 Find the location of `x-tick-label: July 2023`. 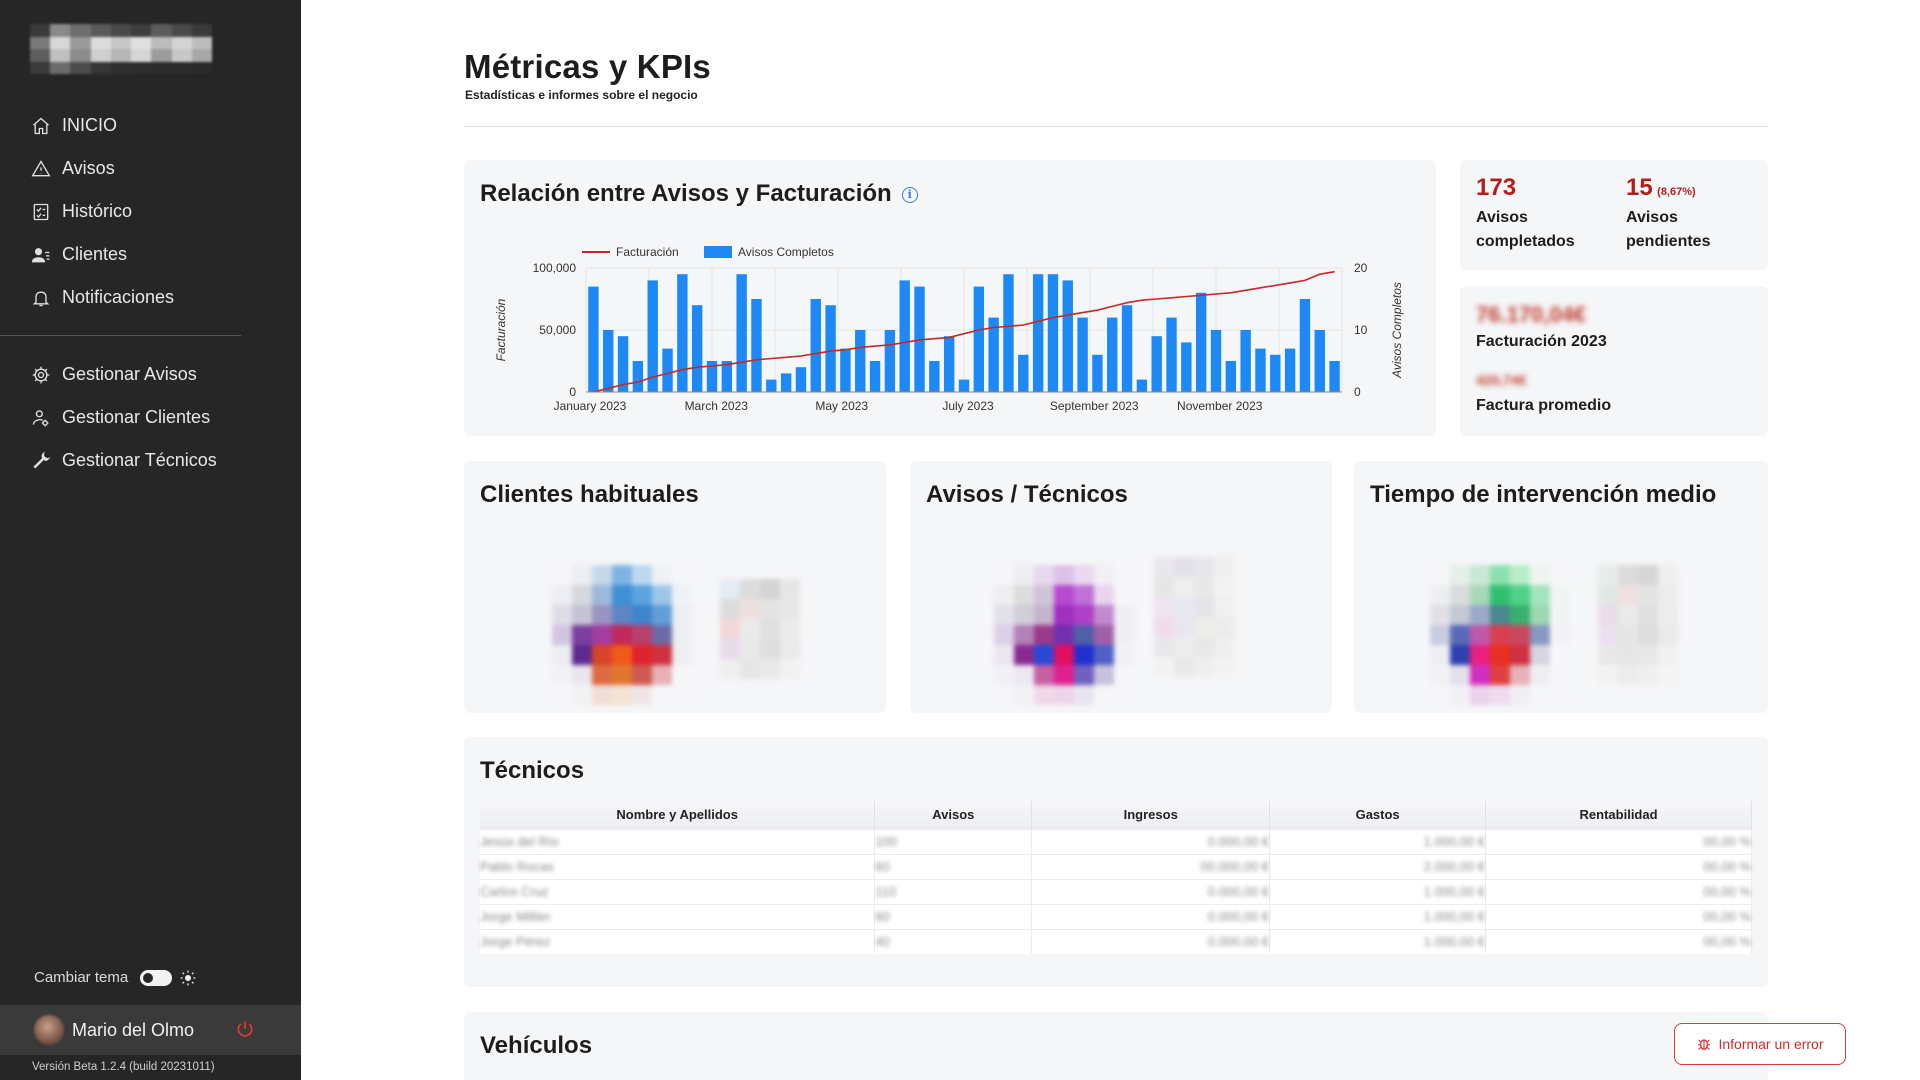

x-tick-label: July 2023 is located at coordinates (968, 406).